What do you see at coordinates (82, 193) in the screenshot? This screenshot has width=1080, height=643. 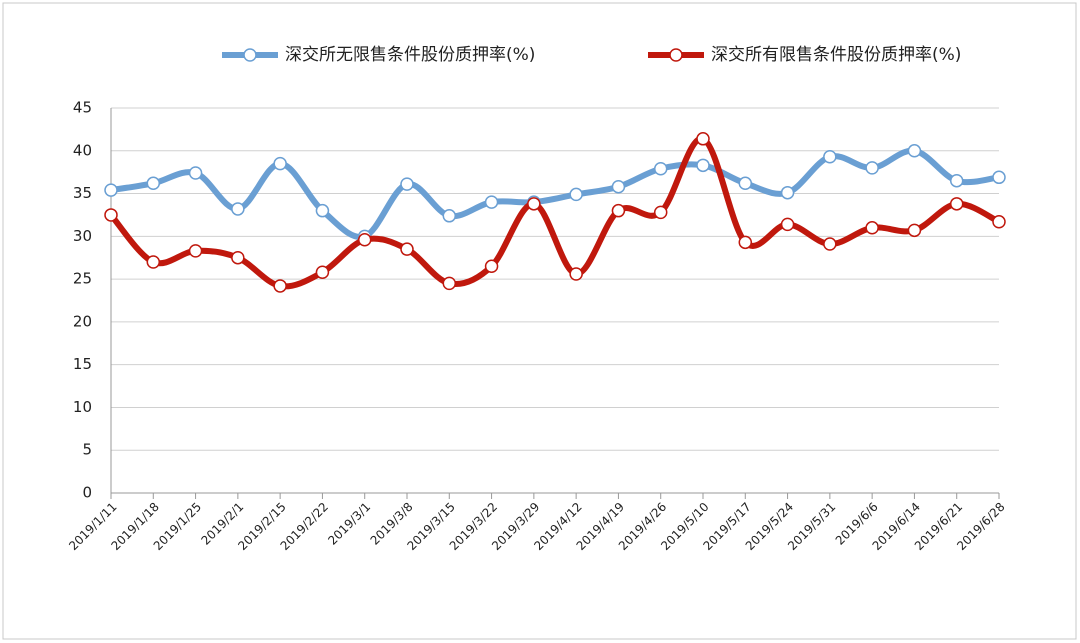 I see `y-tick-label: 35` at bounding box center [82, 193].